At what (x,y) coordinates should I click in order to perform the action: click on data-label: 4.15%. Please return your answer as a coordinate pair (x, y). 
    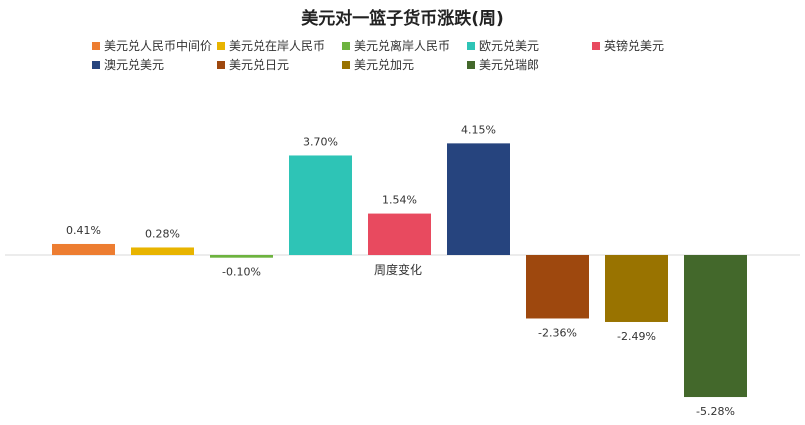
    Looking at the image, I should click on (478, 129).